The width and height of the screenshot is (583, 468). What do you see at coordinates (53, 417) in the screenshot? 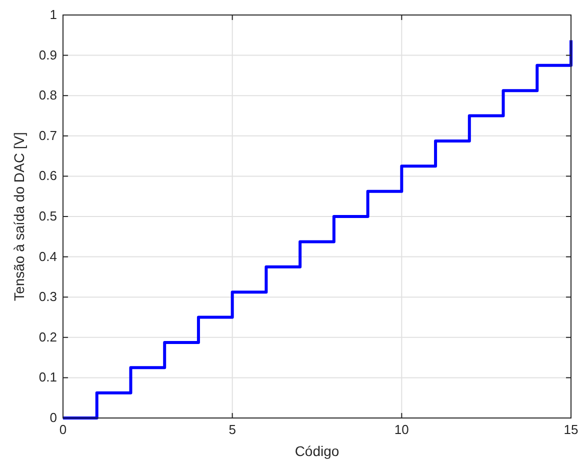
I see `y-tick-label: 0` at bounding box center [53, 417].